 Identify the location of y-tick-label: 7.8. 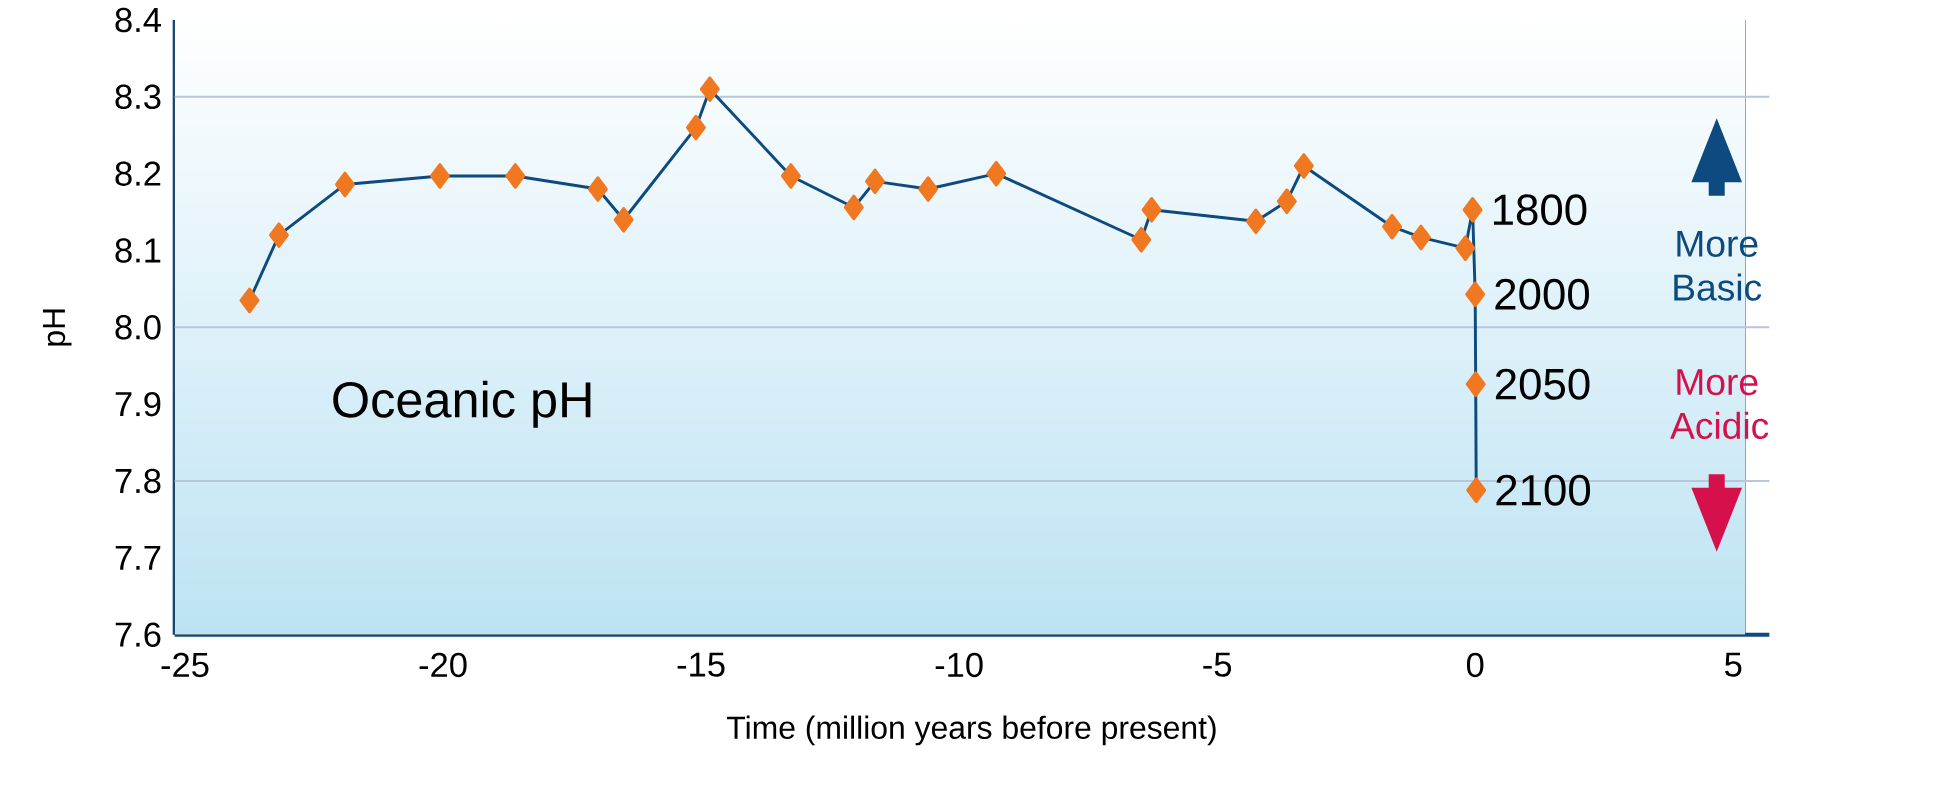
(138, 481).